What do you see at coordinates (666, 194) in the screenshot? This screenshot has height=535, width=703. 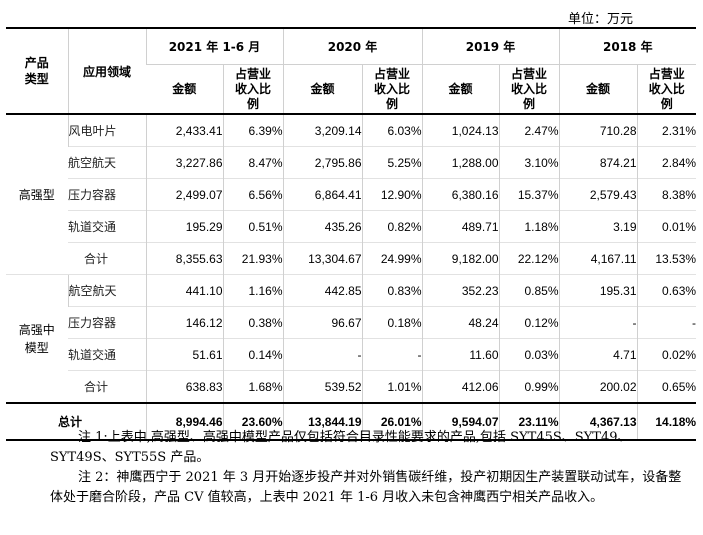 I see `value-cell: 8.38%` at bounding box center [666, 194].